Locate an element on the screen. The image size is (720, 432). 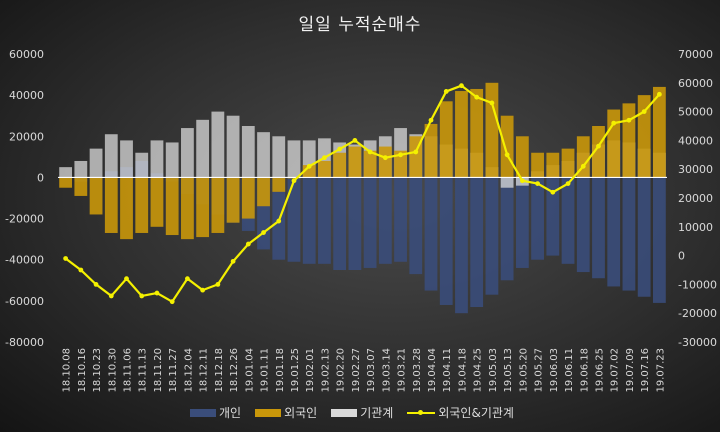
legend: 개인 외국인 기관계 외국인&기관계 is located at coordinates (352, 412).